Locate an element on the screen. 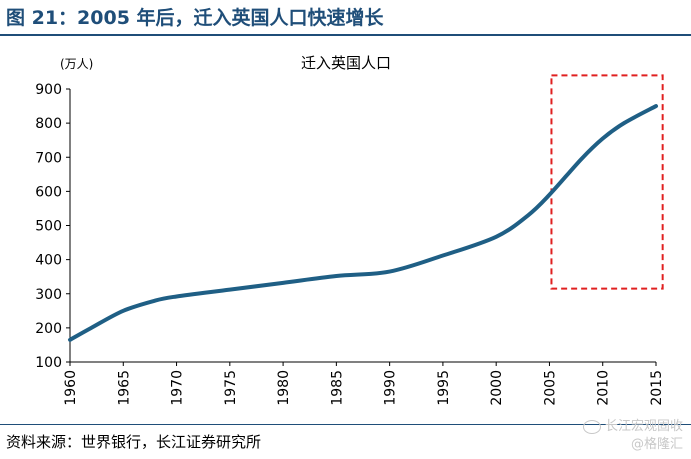  watermark-line1: 长江宏观固收 is located at coordinates (643, 426).